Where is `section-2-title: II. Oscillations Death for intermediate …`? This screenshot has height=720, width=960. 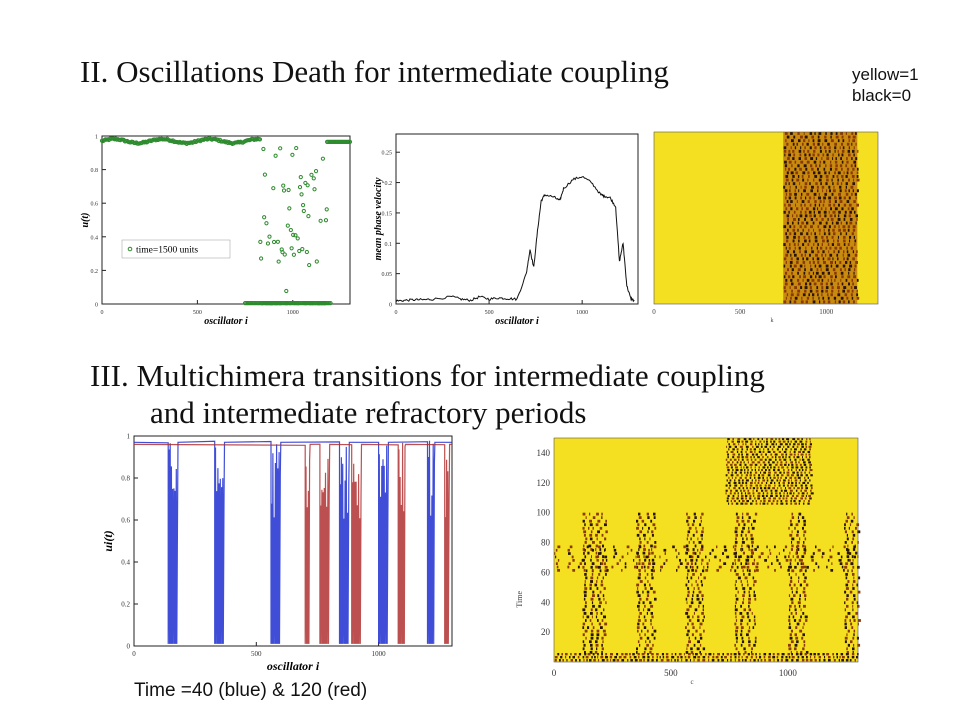 section-2-title: II. Oscillations Death for intermediate … is located at coordinates (374, 71).